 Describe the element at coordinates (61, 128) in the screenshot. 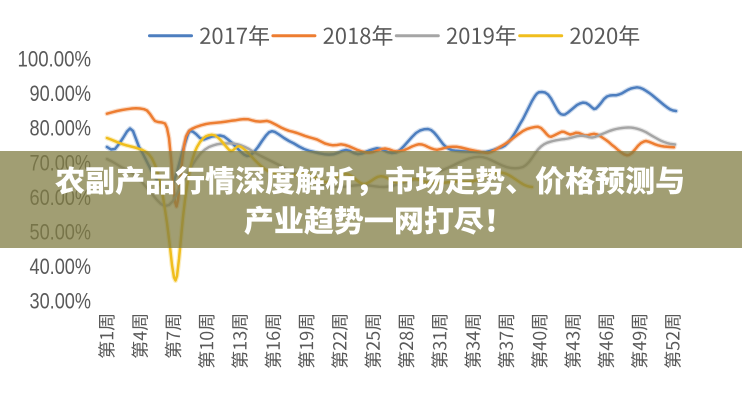

I see `svg-text: 80.00%` at that location.